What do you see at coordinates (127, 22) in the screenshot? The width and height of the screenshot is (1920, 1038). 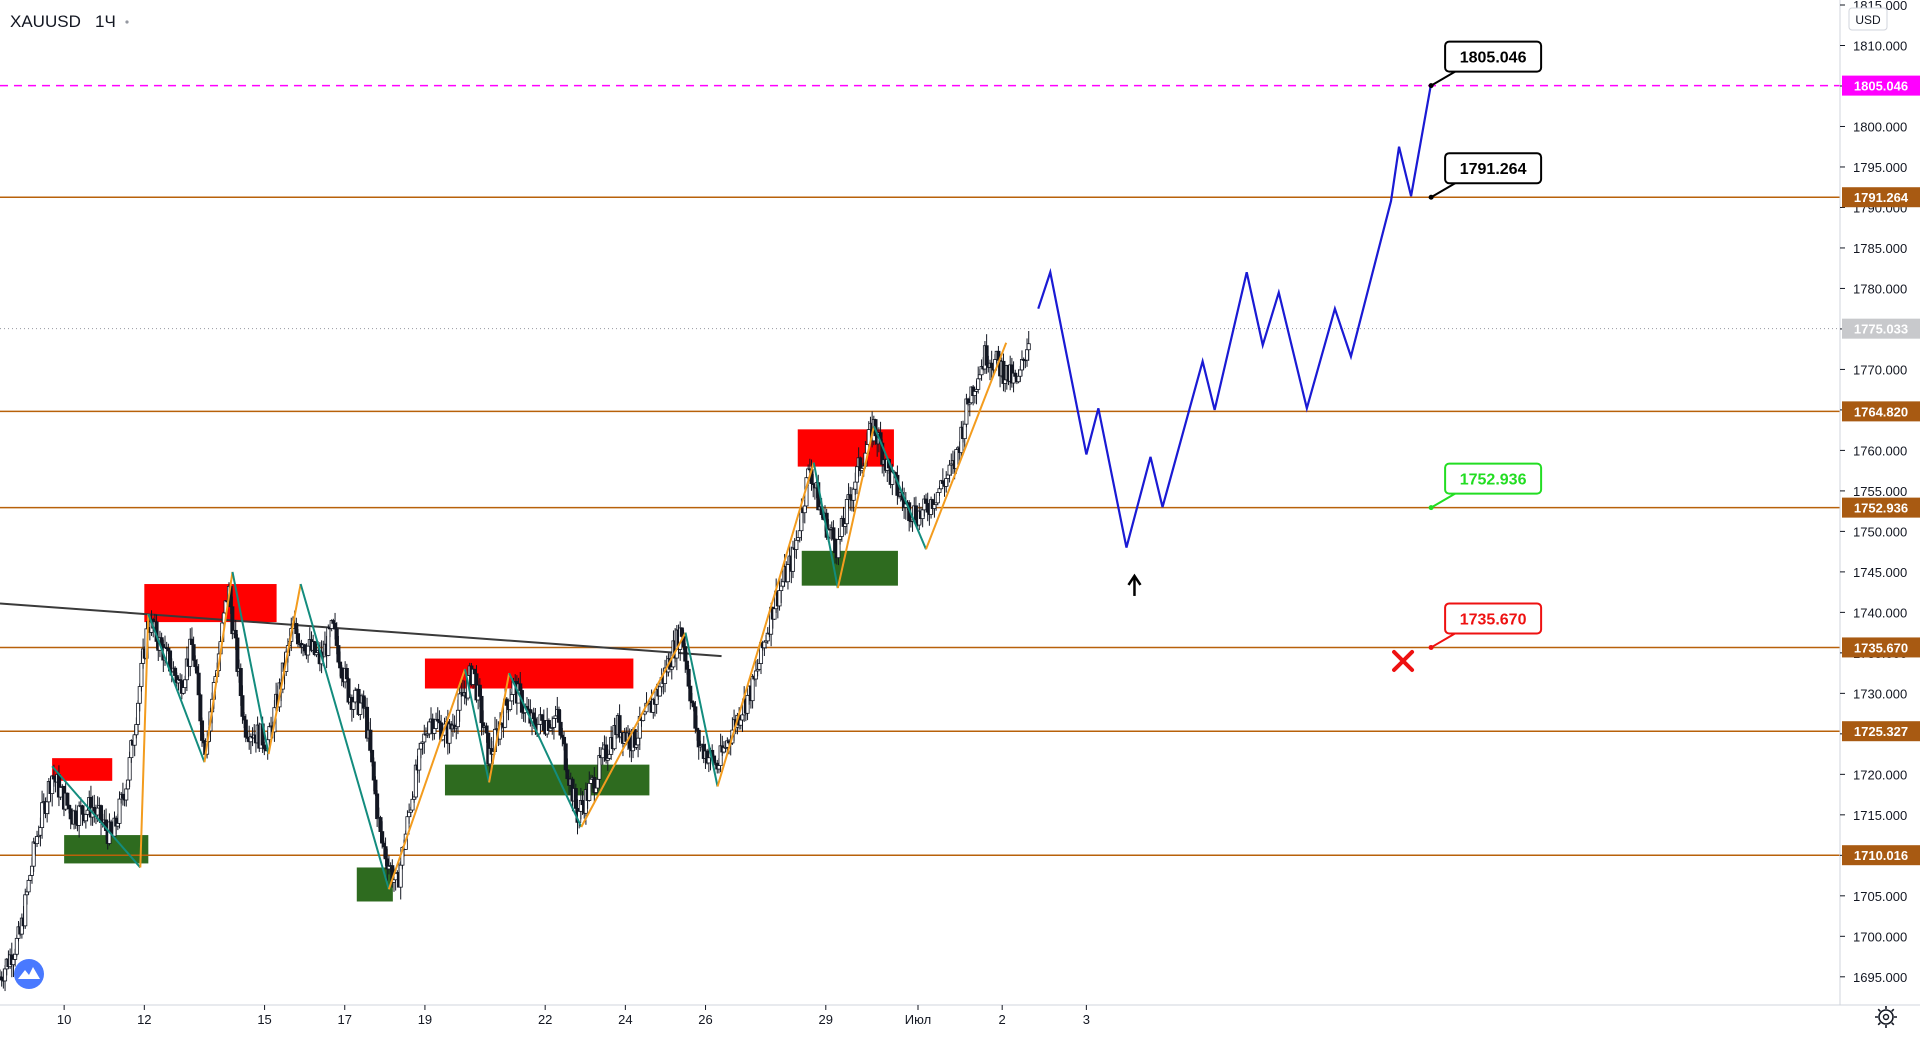 I see `more-dots-icon` at bounding box center [127, 22].